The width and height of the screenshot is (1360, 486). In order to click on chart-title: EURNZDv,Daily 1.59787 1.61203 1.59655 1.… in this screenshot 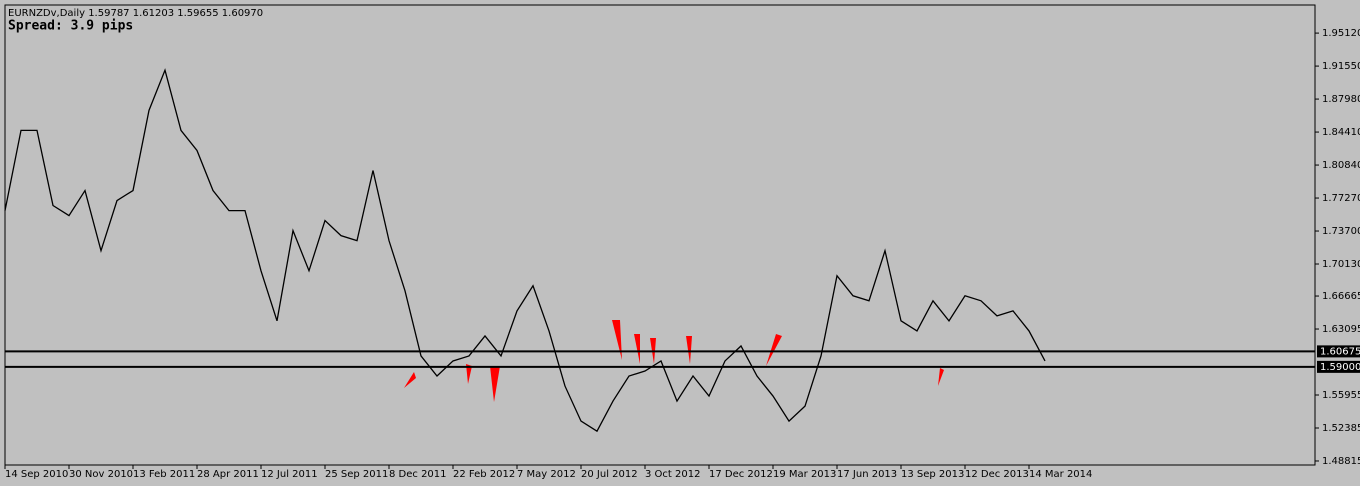, I will do `click(135, 13)`.